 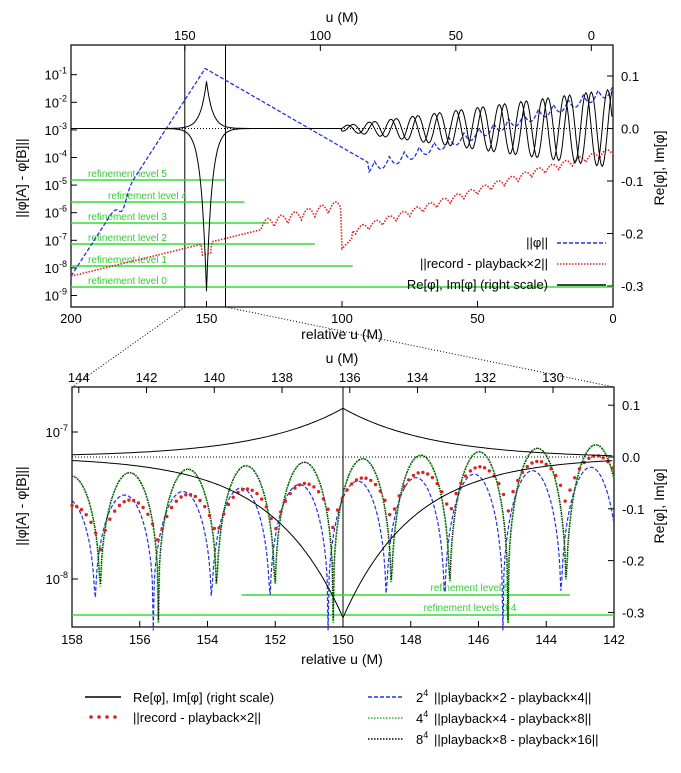 I want to click on bottom-x-axis-label: relative u (M), so click(x=342, y=659).